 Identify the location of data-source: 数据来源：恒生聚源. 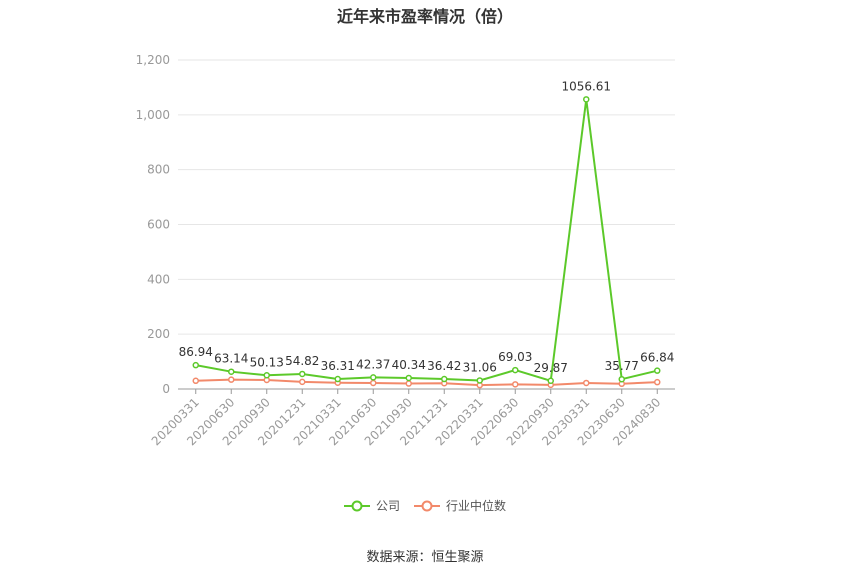
(425, 557).